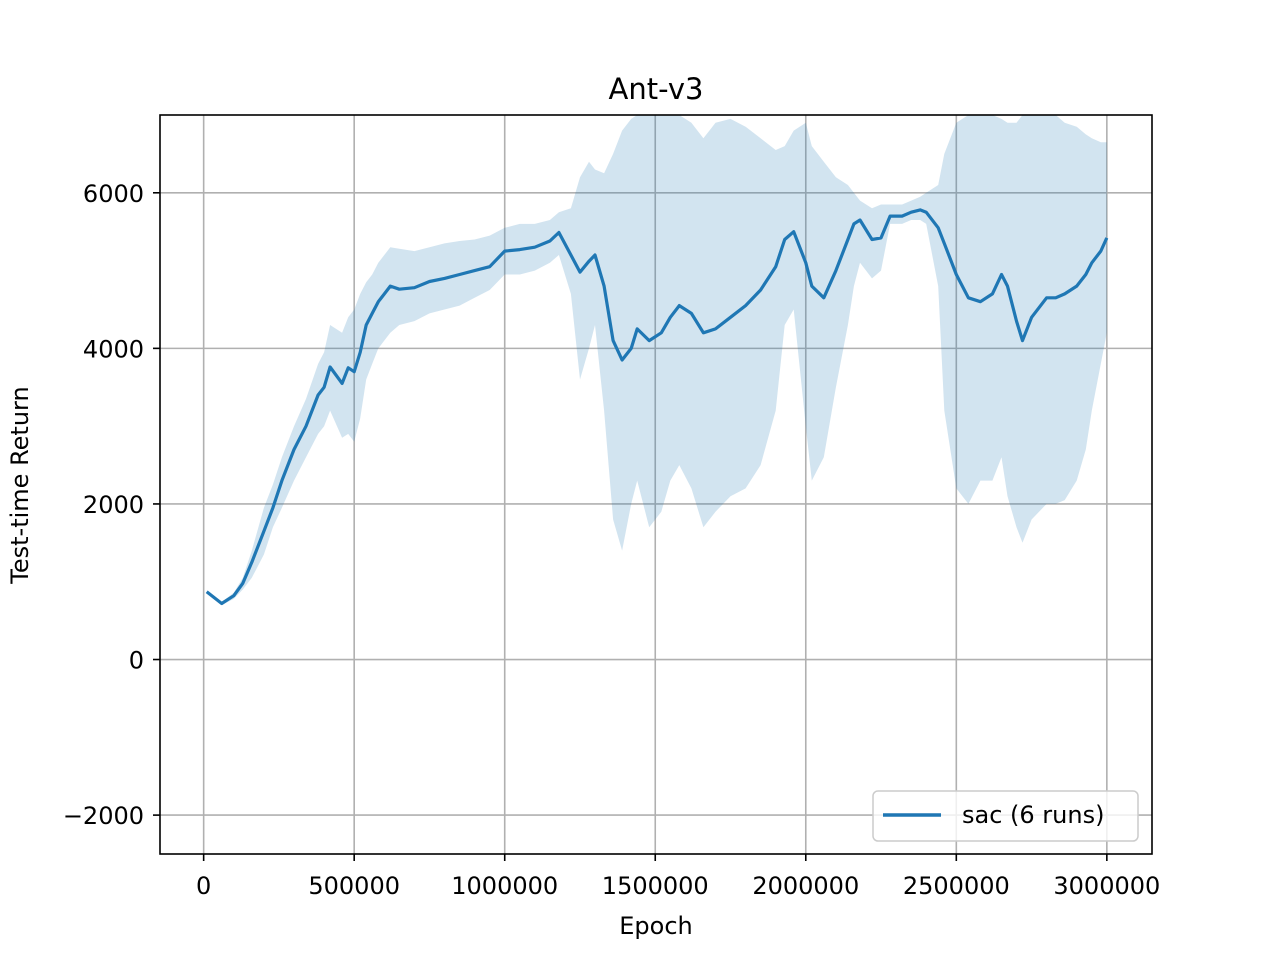 This screenshot has width=1280, height=960. Describe the element at coordinates (656, 926) in the screenshot. I see `x-axis-label: Epoch` at that location.